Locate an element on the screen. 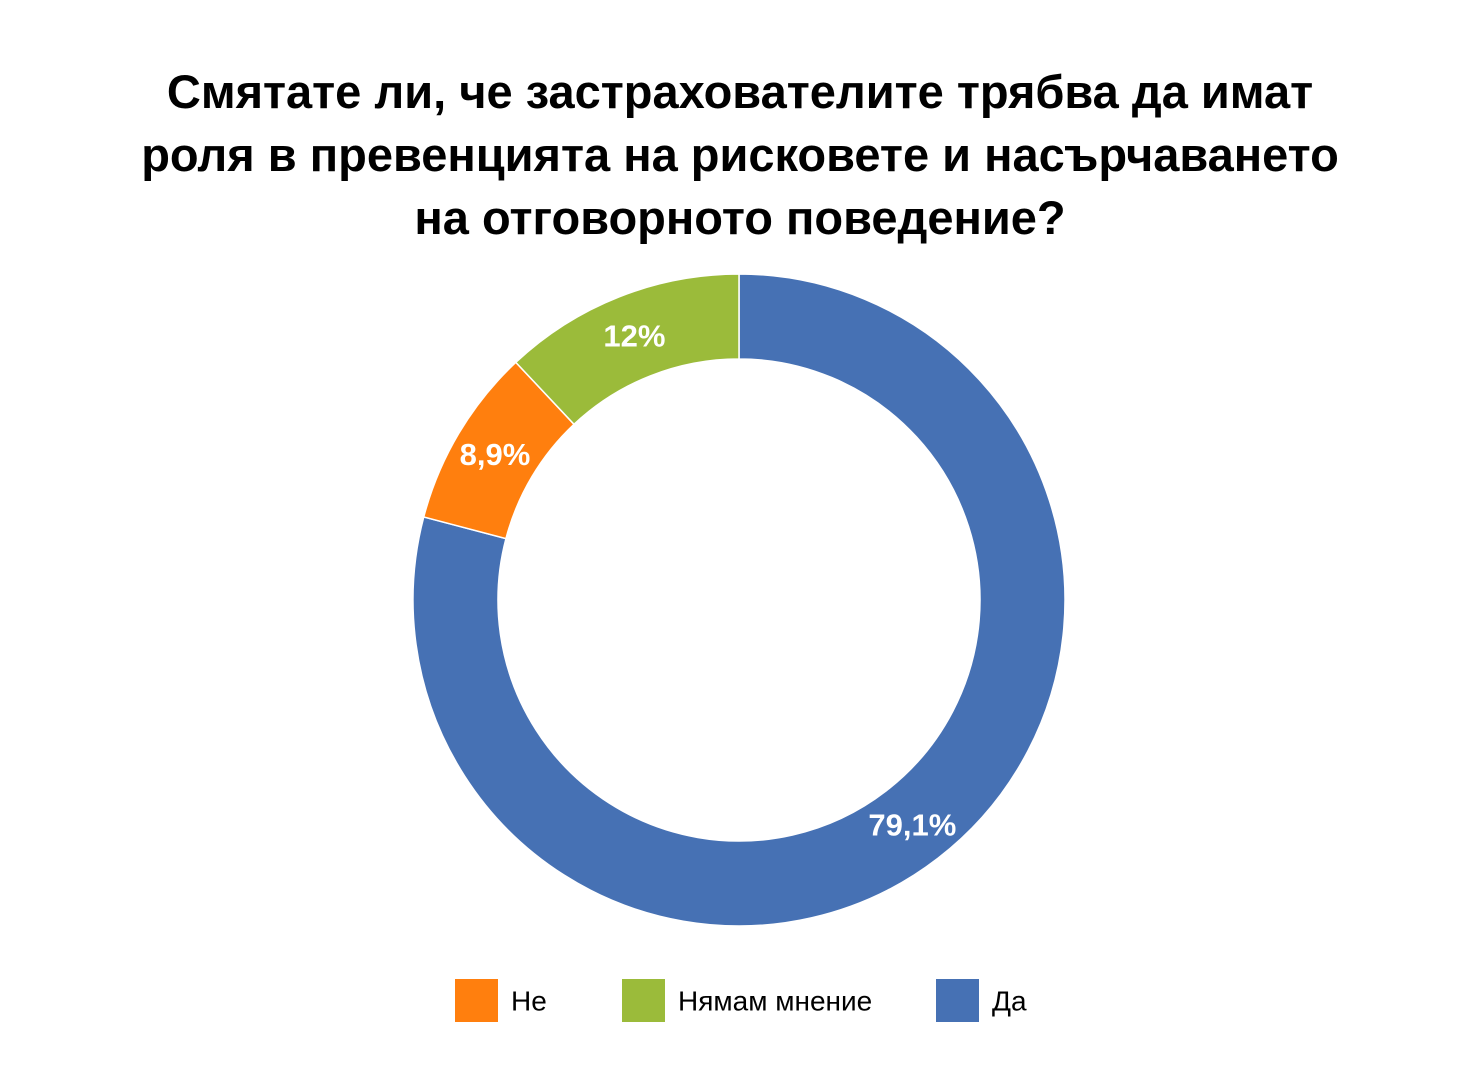  legend-label-1: Не is located at coordinates (529, 1001).